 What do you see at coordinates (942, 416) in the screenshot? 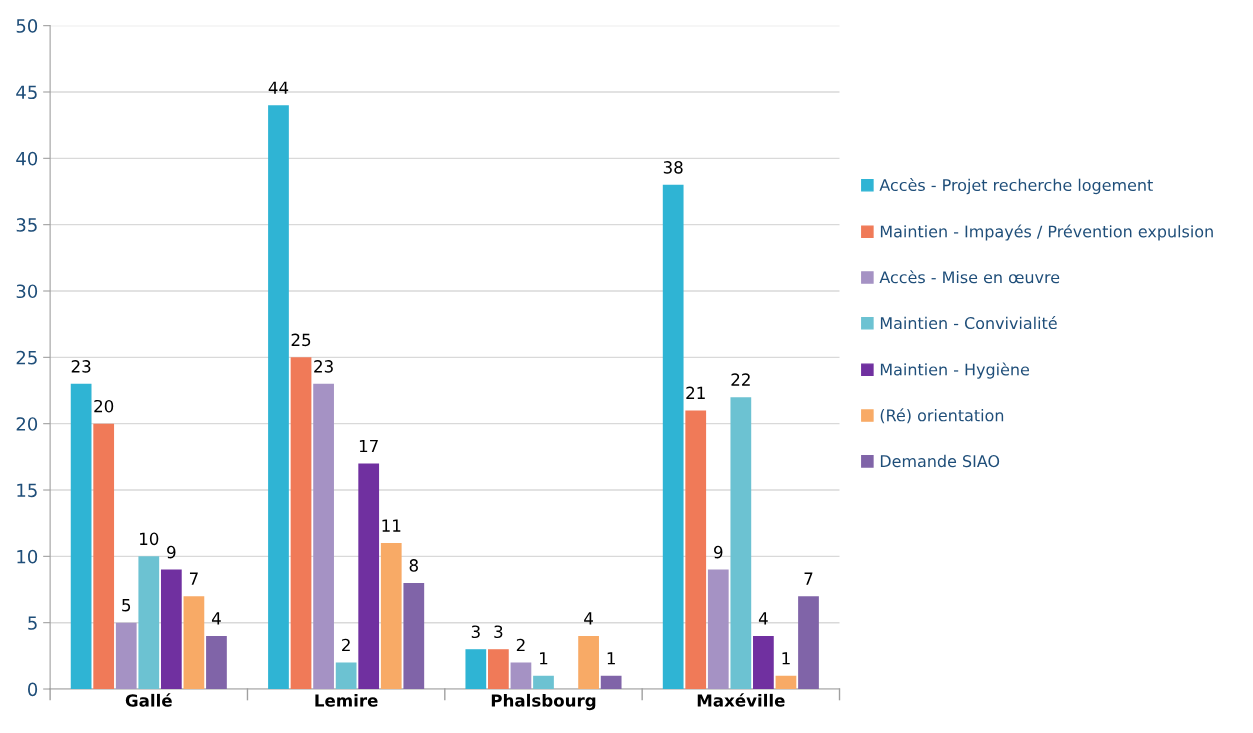
I see `legend-label: (Ré) orientation` at bounding box center [942, 416].